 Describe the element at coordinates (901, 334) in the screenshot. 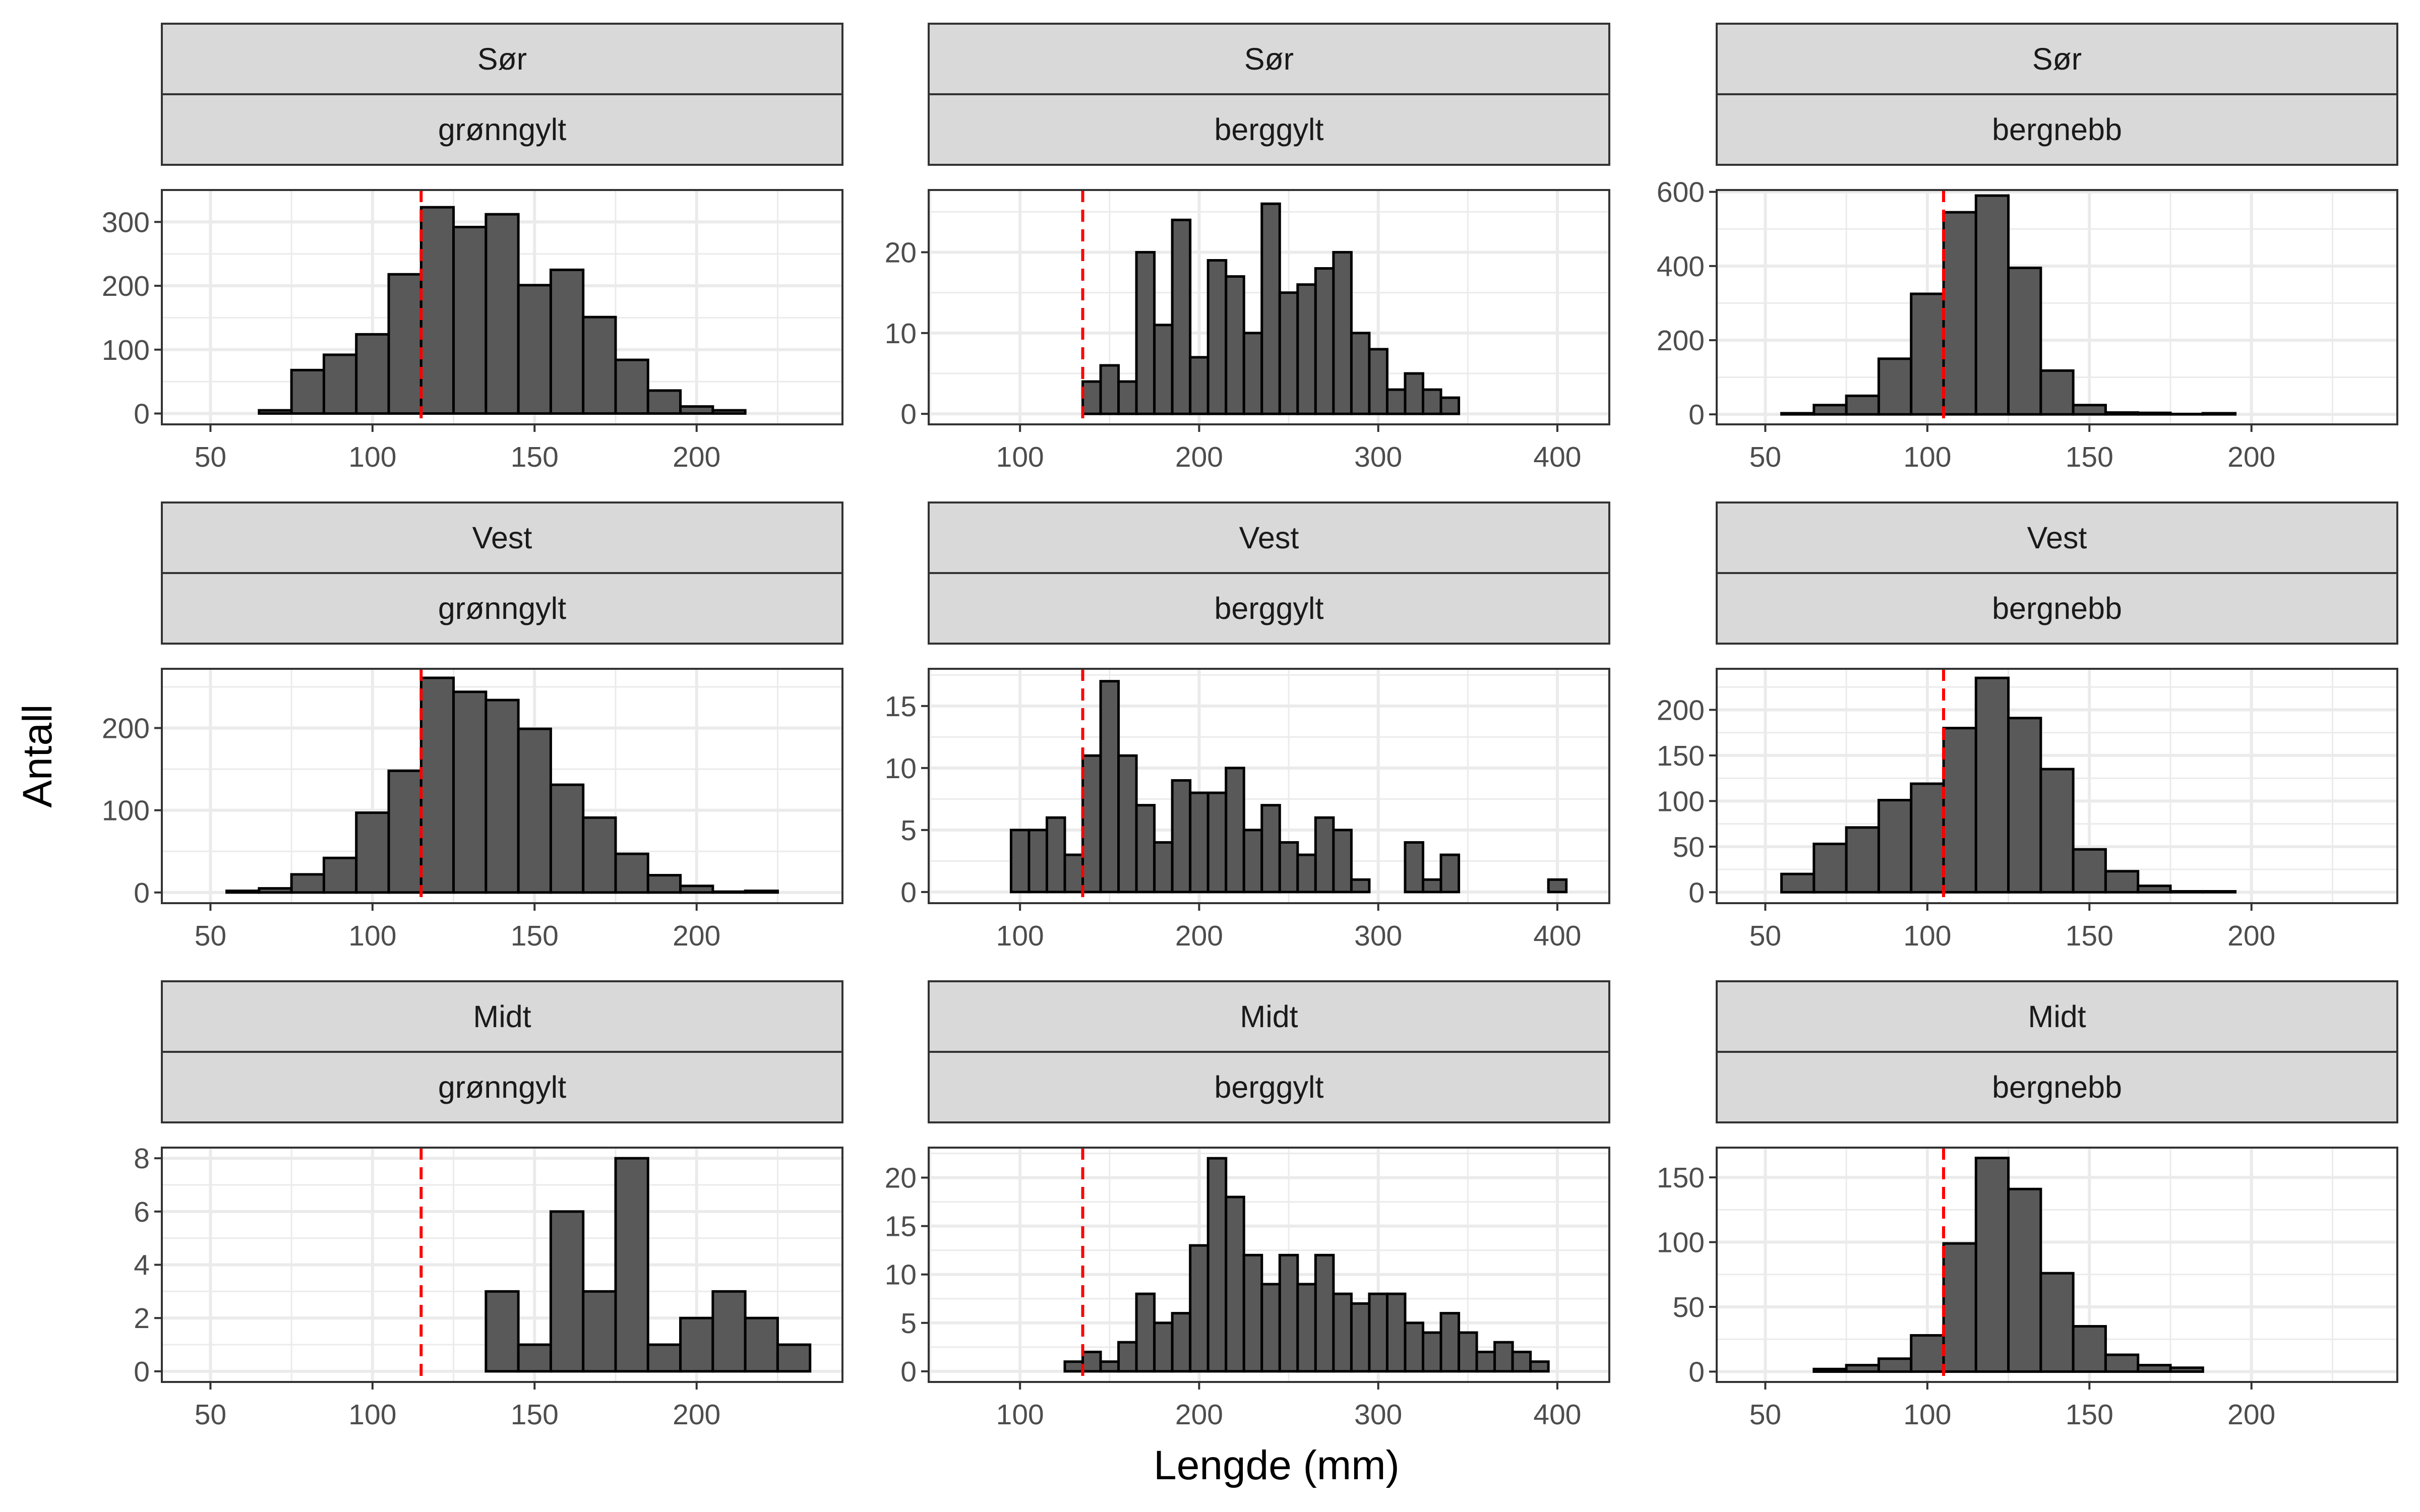

I see `y-tick-label: 10` at that location.